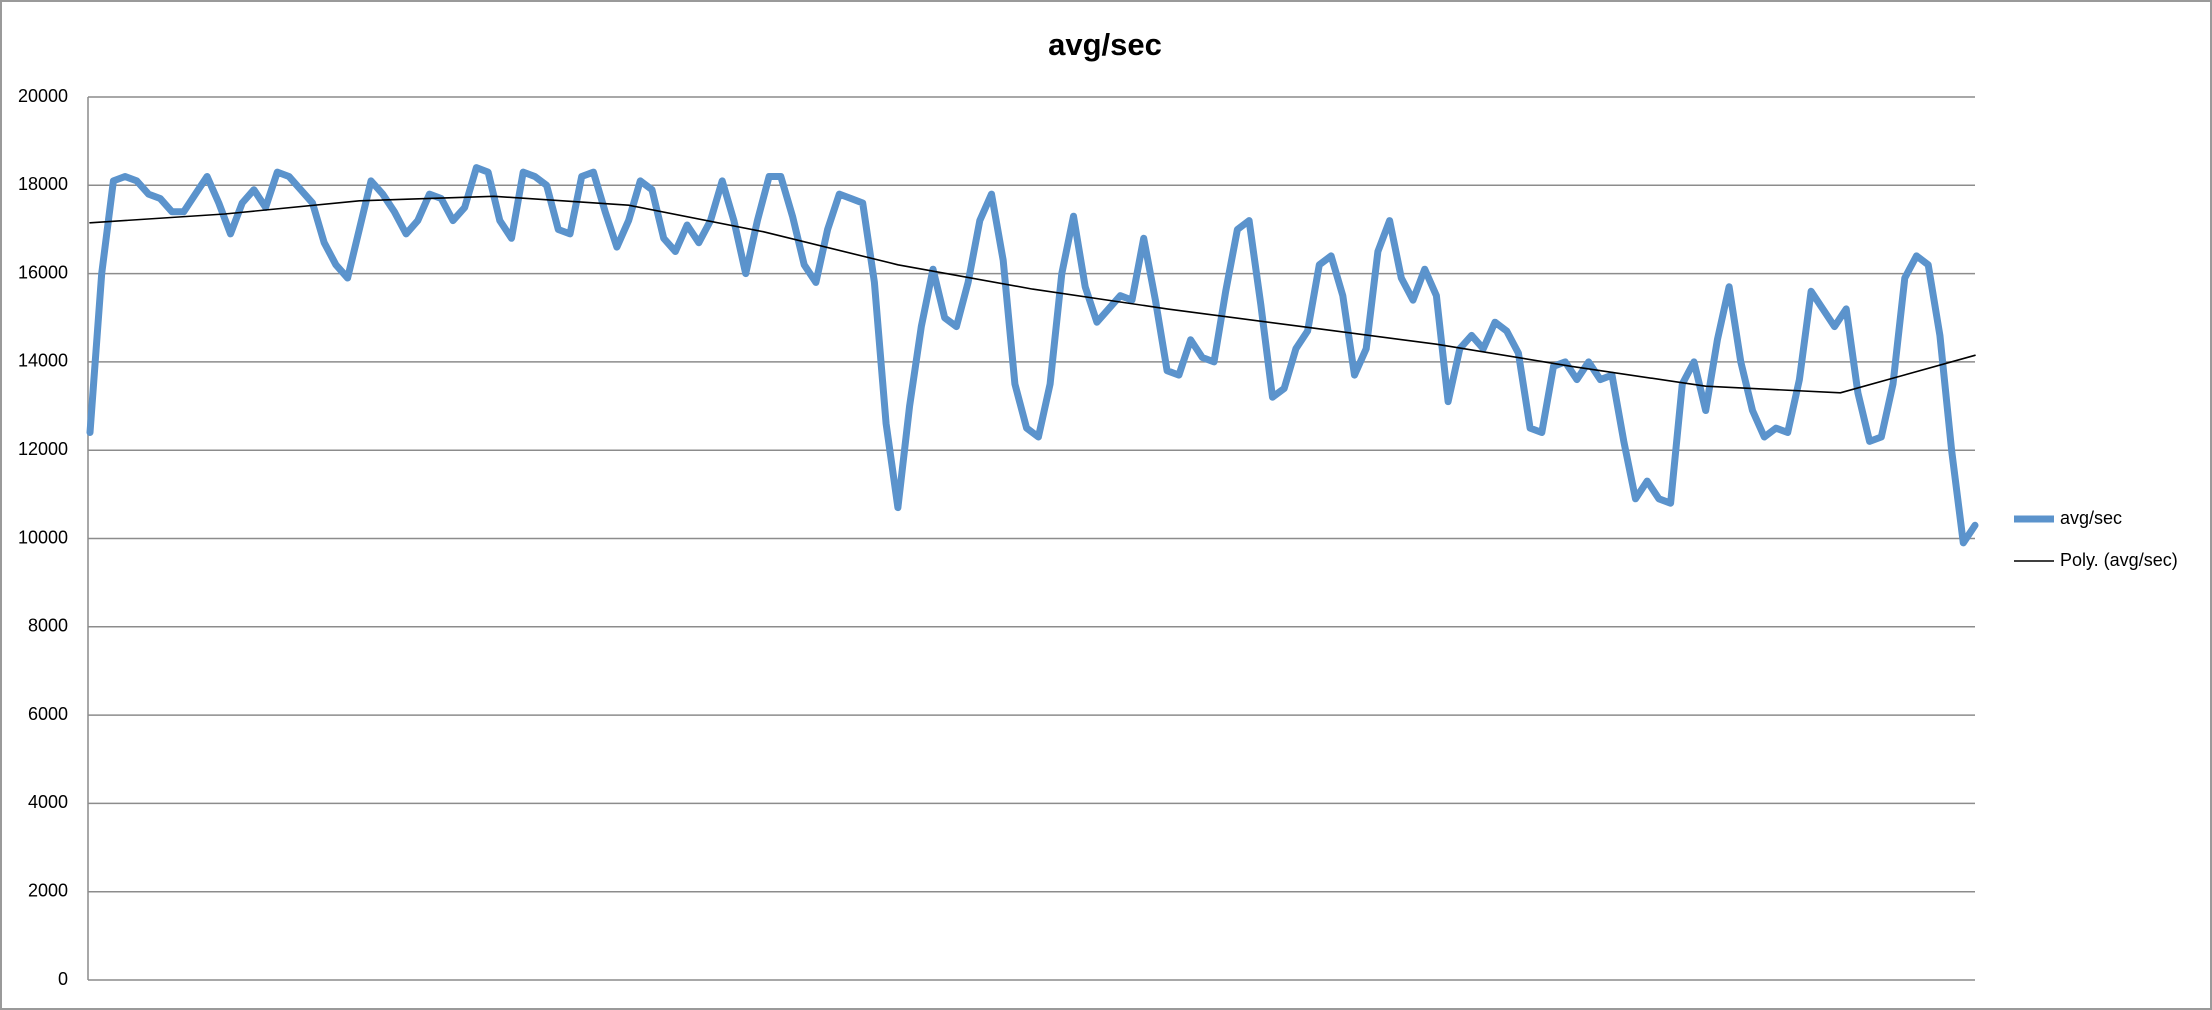  I want to click on legend-label: Poly. (avg/sec), so click(2119, 560).